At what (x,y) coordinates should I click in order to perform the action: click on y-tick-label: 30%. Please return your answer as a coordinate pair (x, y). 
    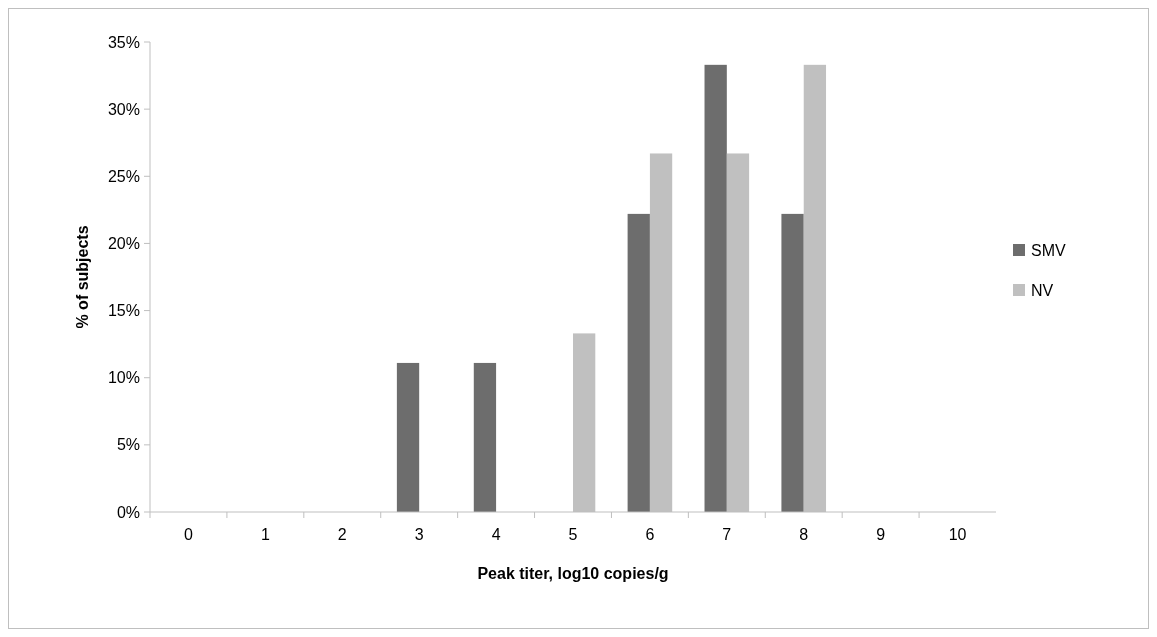
    Looking at the image, I should click on (123, 109).